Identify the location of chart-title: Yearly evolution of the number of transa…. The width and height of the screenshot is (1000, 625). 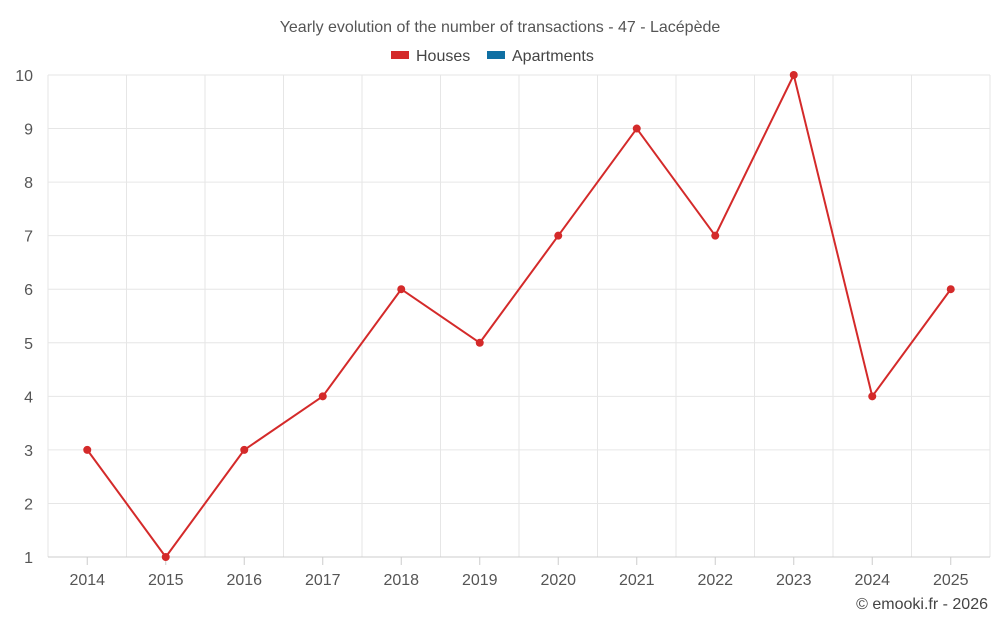
(500, 27).